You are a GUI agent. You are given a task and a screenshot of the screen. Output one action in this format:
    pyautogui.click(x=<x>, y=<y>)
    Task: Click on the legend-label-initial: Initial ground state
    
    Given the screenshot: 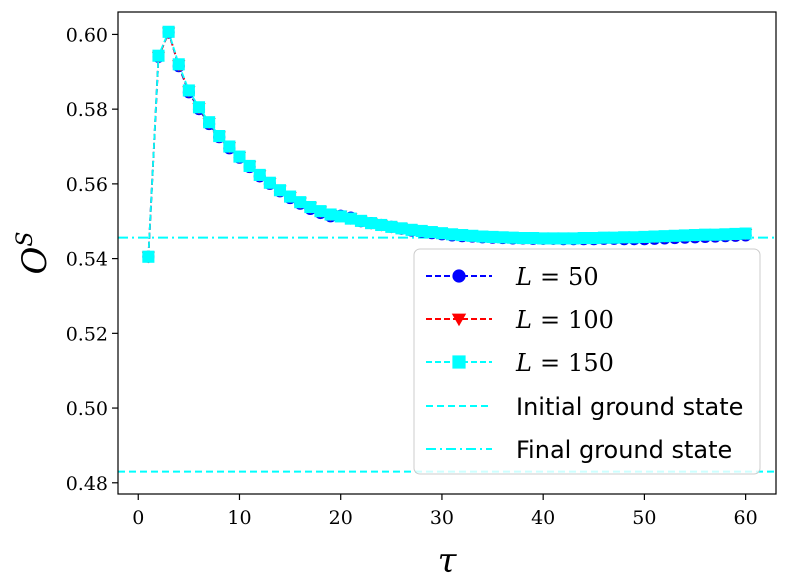 What is the action you would take?
    pyautogui.click(x=629, y=407)
    